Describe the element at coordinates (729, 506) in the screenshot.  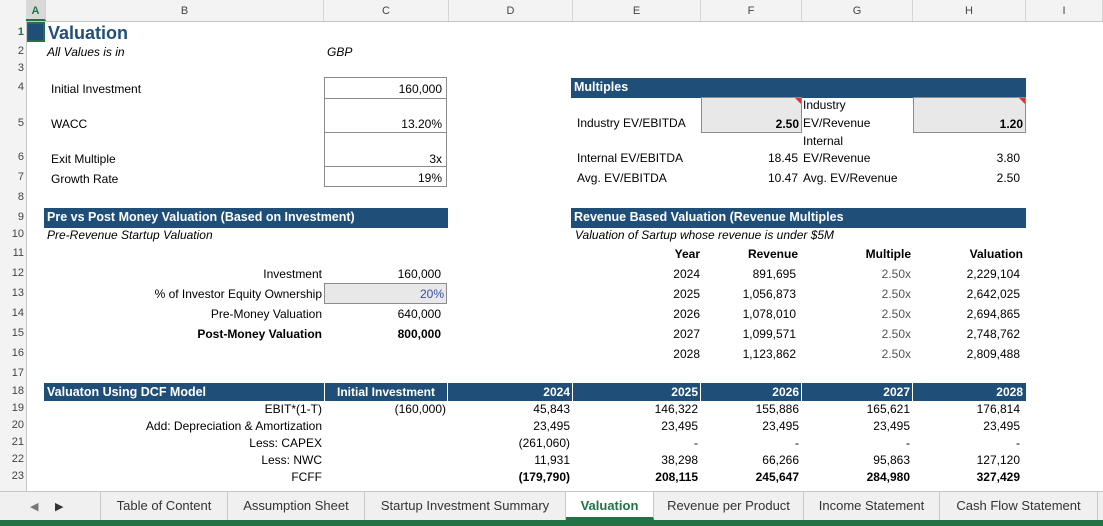
I see `tab-revenue-per-product: Revenue per Product` at that location.